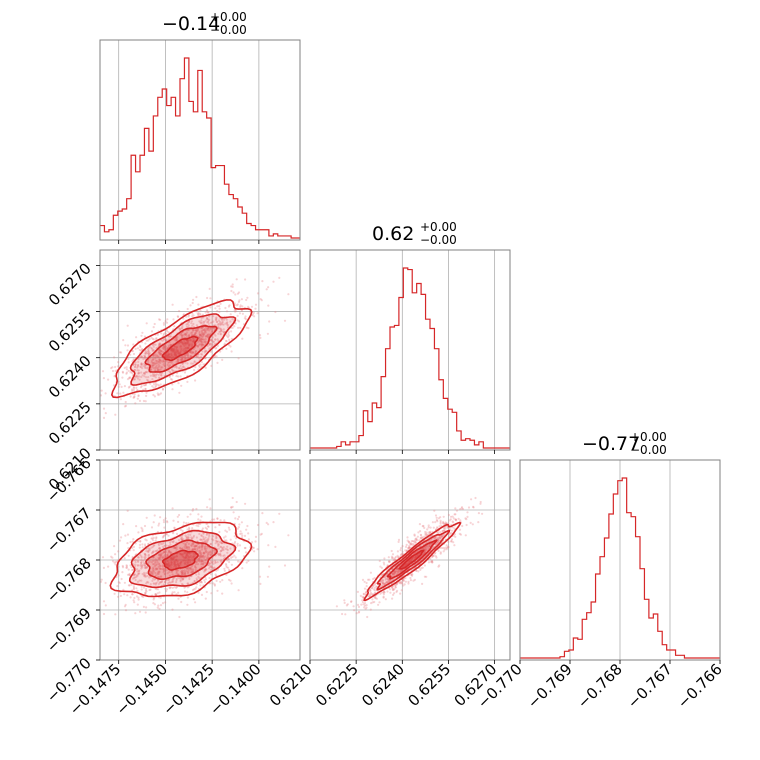 This screenshot has width=760, height=760. I want to click on y-tick-label-1: 0.6255, so click(70, 331).